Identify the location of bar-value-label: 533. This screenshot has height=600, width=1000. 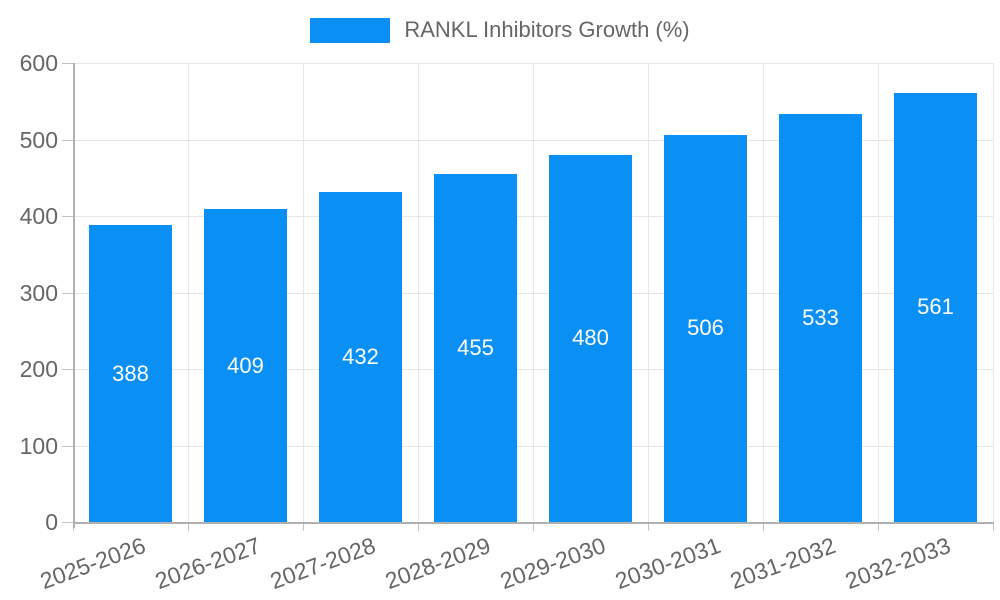
(820, 318).